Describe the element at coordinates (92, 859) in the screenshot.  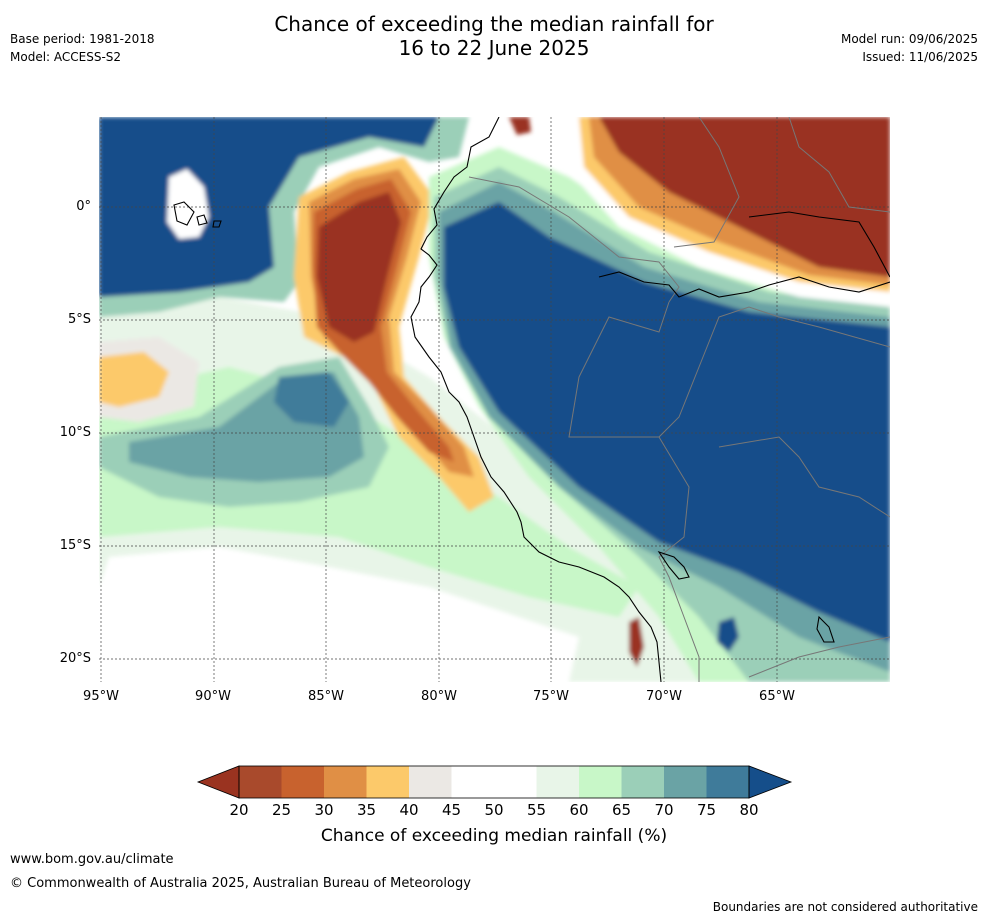
I see `footer-url: www.bom.gov.au/climate` at that location.